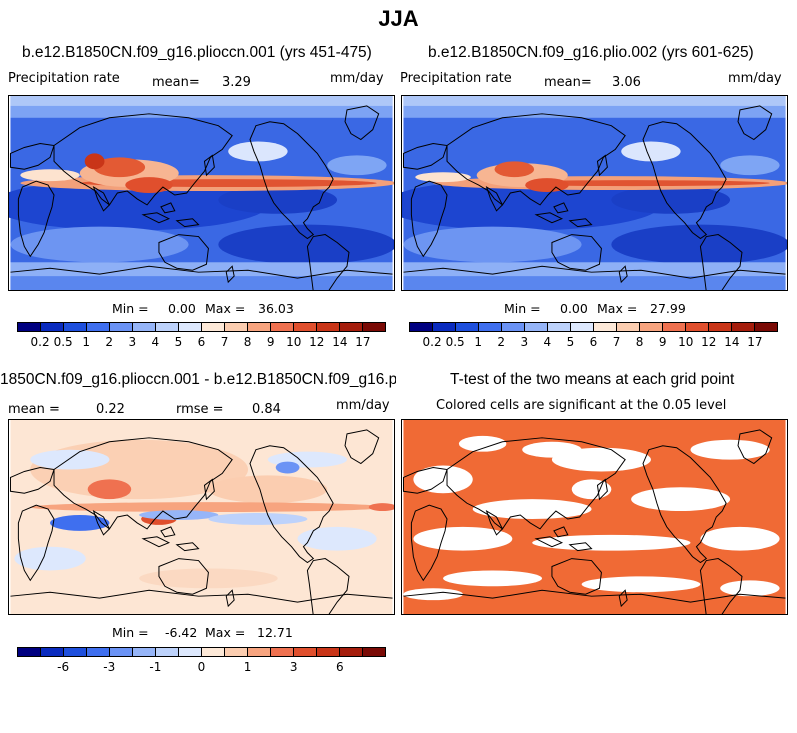 Image resolution: width=797 pixels, height=733 pixels. Describe the element at coordinates (594, 517) in the screenshot. I see `panel4-map` at that location.